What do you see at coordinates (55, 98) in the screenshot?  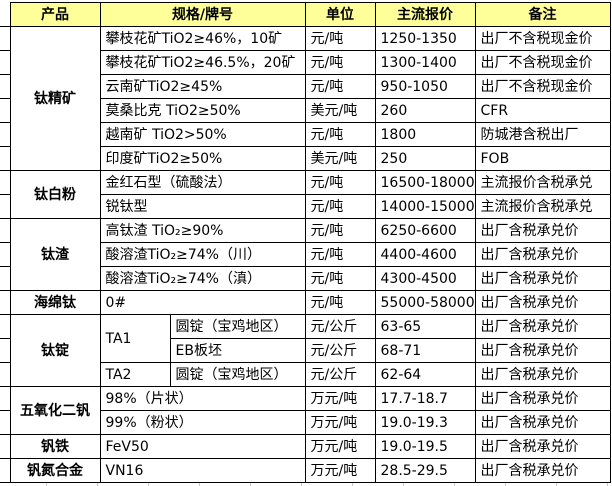 I see `cell-product-group: 钛精矿` at bounding box center [55, 98].